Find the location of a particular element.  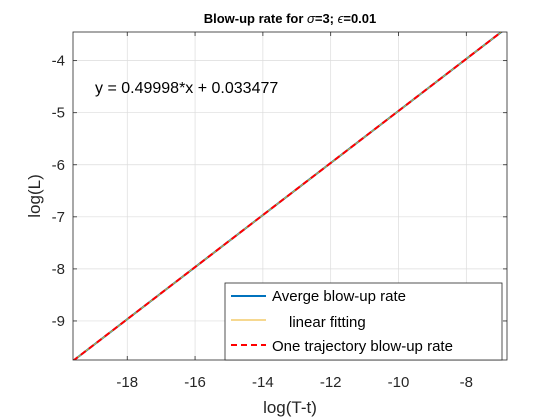

y-tick-label: -6 is located at coordinates (58, 165).